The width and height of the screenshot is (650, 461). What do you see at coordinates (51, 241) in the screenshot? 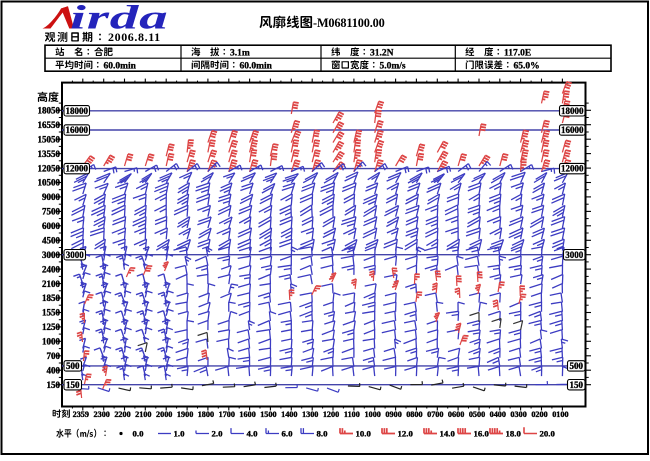
I see `svg-text: 4500` at bounding box center [51, 241].